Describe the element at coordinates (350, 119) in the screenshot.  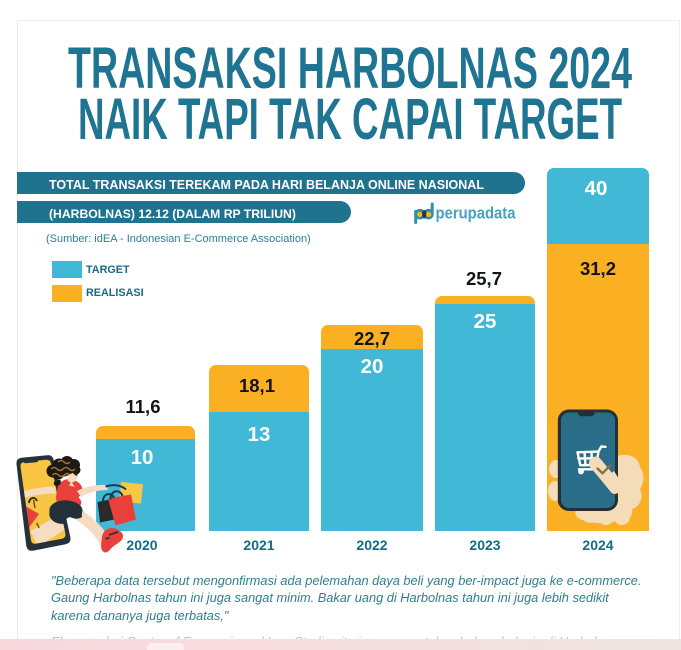
I see `svg-text: NAIK TAPI TAK CAPAI TARGET` at that location.